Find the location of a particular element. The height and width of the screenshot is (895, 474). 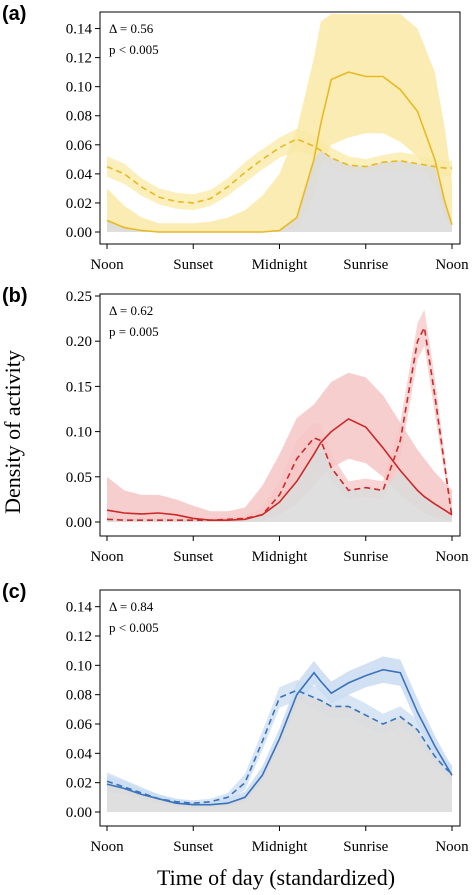

stat-annotation: Δ = 0.62 is located at coordinates (131, 310).